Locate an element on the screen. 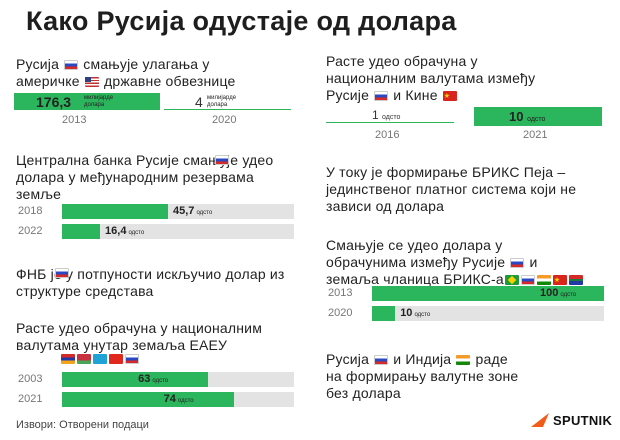 The width and height of the screenshot is (620, 440). ru-in-text-d: на формирању валутне зоне is located at coordinates (422, 376).